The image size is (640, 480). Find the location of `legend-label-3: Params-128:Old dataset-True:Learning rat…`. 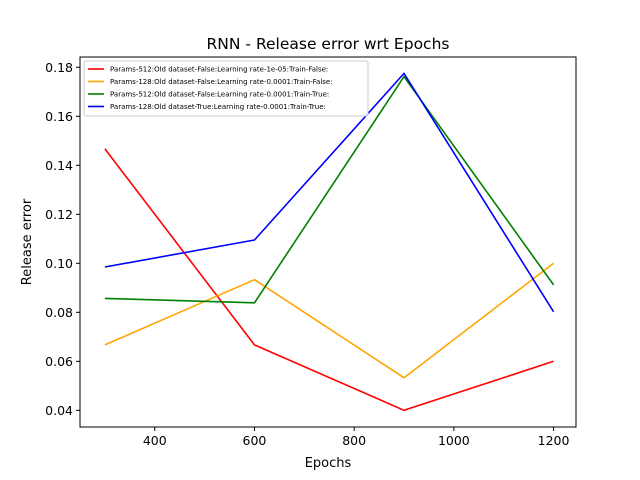

legend-label-3: Params-128:Old dataset-True:Learning rat… is located at coordinates (218, 107).